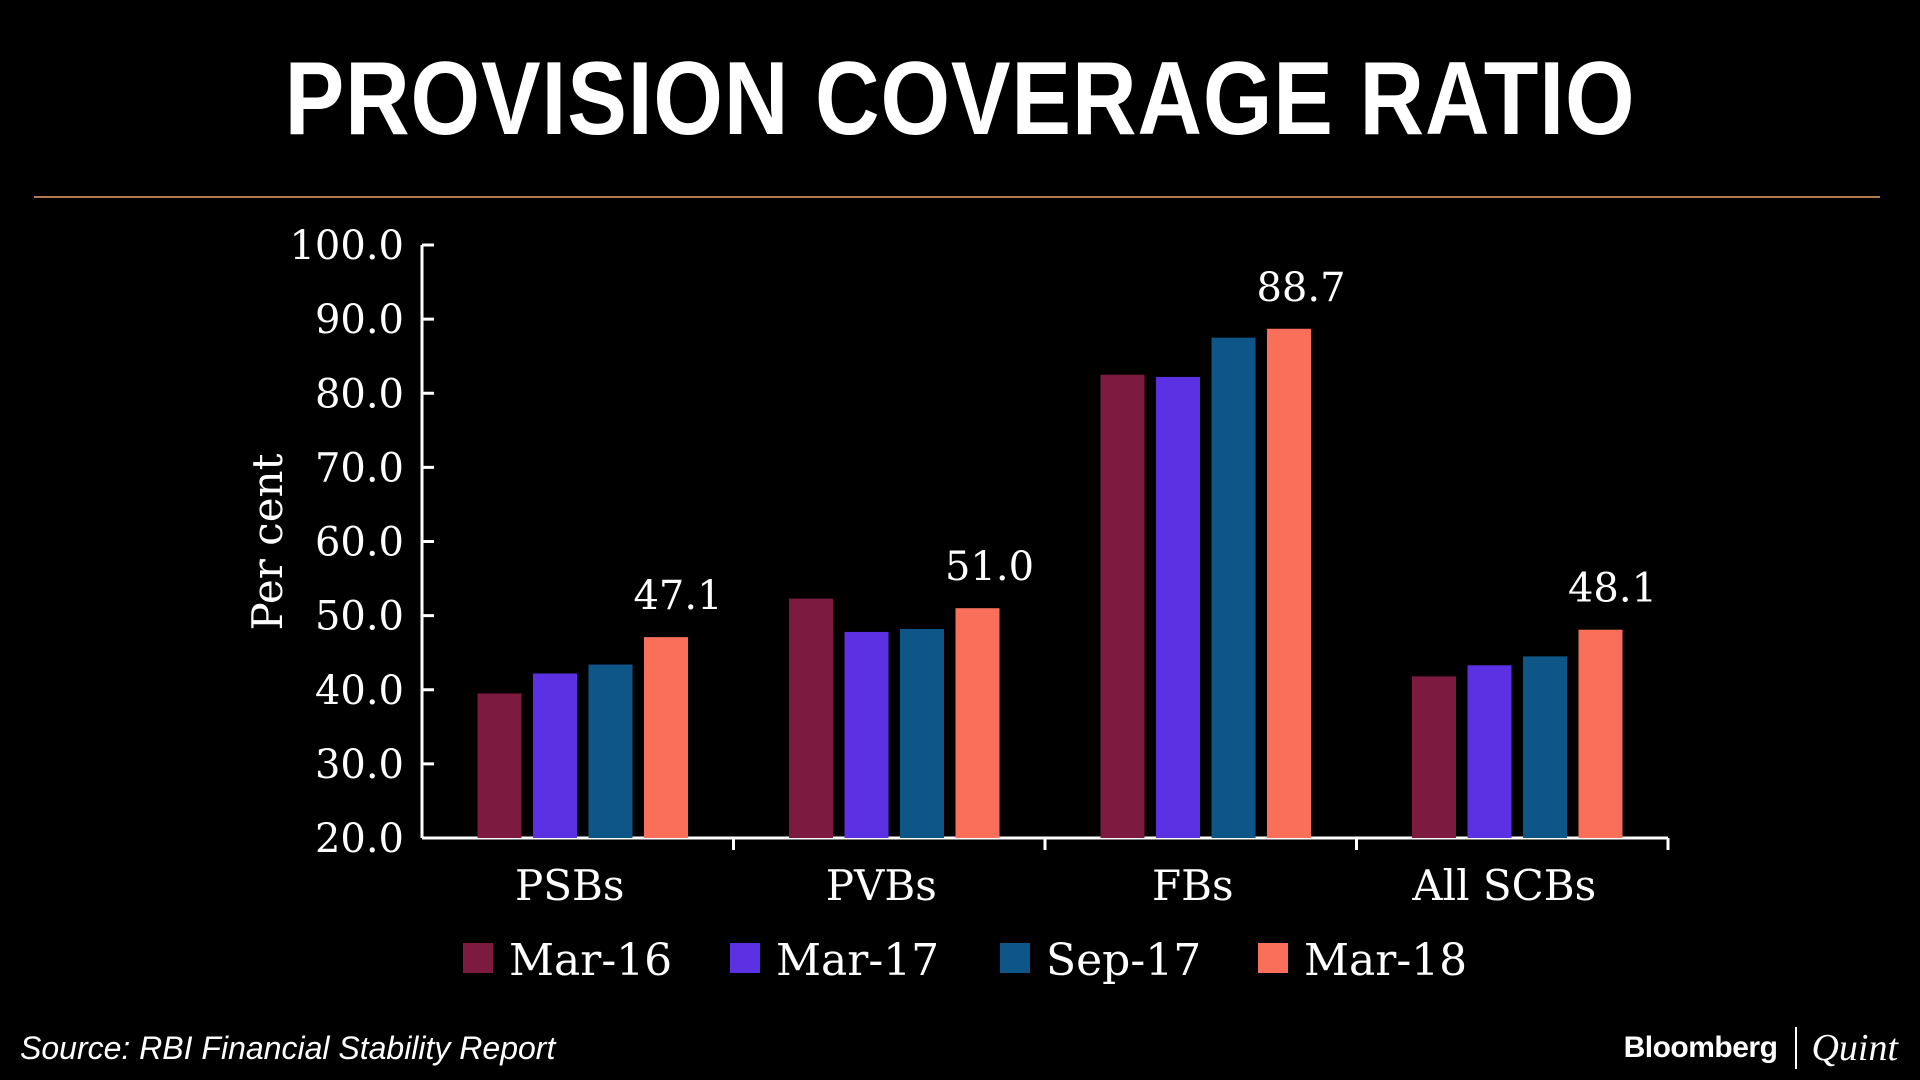 Image resolution: width=1920 pixels, height=1080 pixels. Describe the element at coordinates (866, 734) in the screenshot. I see `bar-mar-17-pvbs` at that location.